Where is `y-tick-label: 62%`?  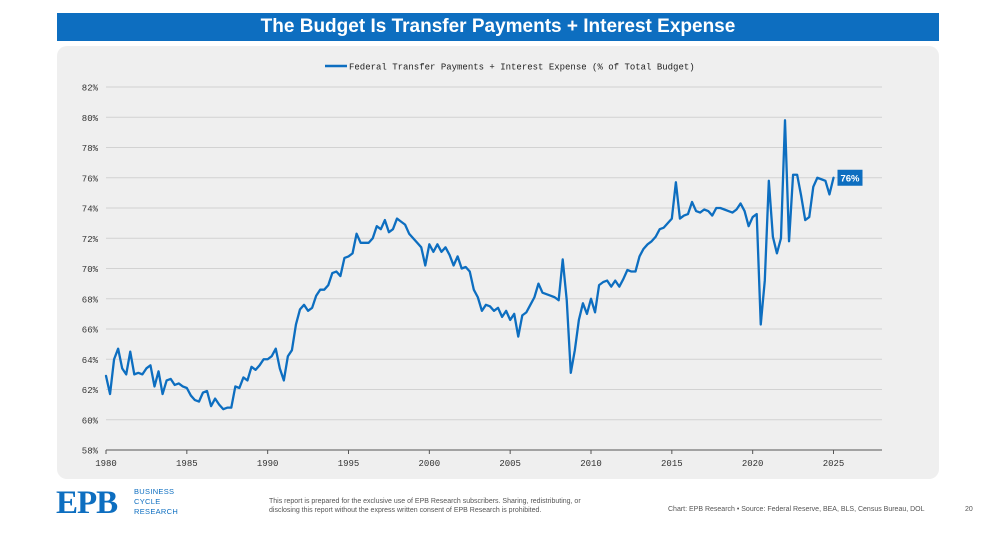 y-tick-label: 62% is located at coordinates (90, 391).